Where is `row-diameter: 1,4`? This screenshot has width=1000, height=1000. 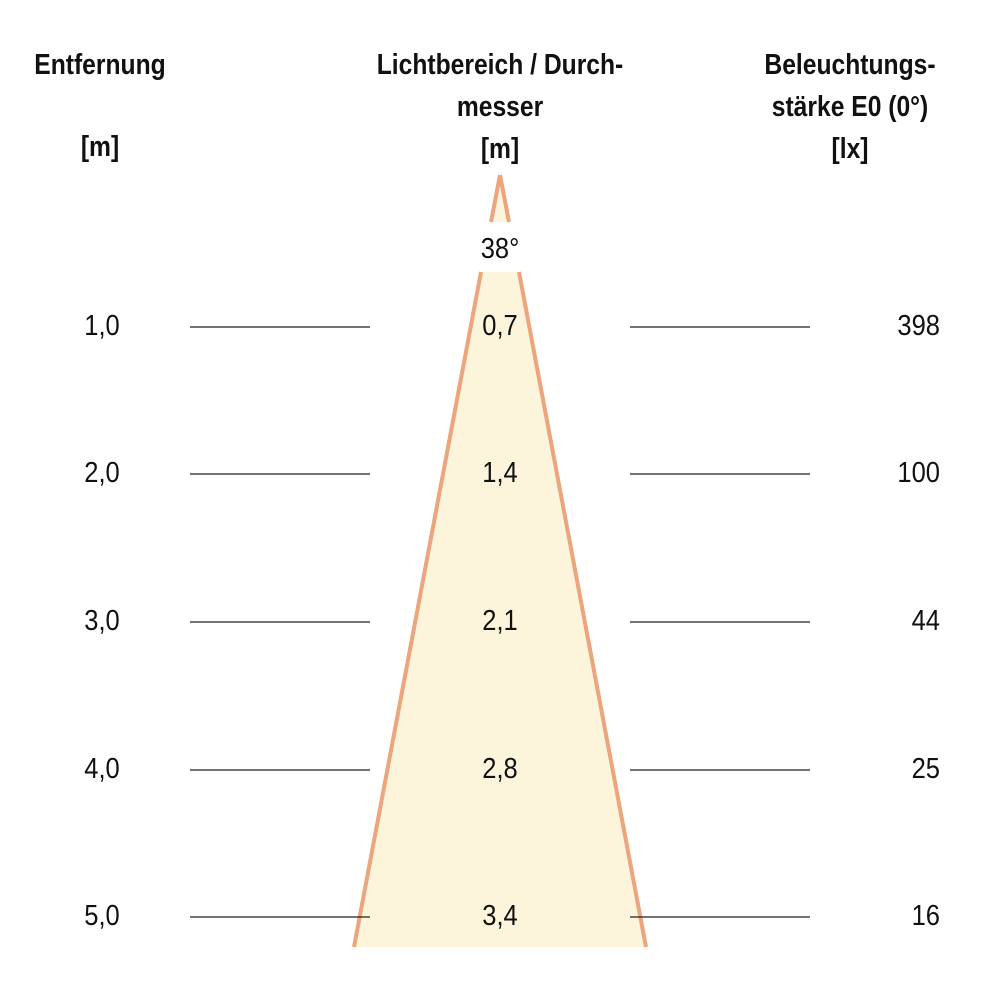 row-diameter: 1,4 is located at coordinates (500, 473).